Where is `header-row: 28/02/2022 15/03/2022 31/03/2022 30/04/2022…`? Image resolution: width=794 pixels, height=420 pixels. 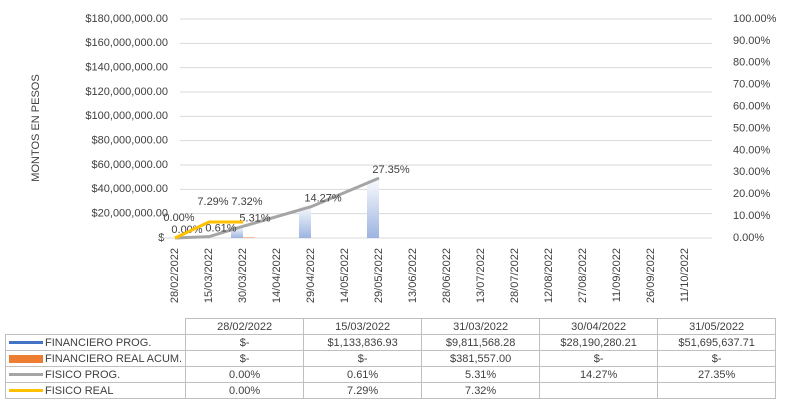
header-row: 28/02/2022 15/03/2022 31/03/2022 30/04/2022… is located at coordinates (391, 326).